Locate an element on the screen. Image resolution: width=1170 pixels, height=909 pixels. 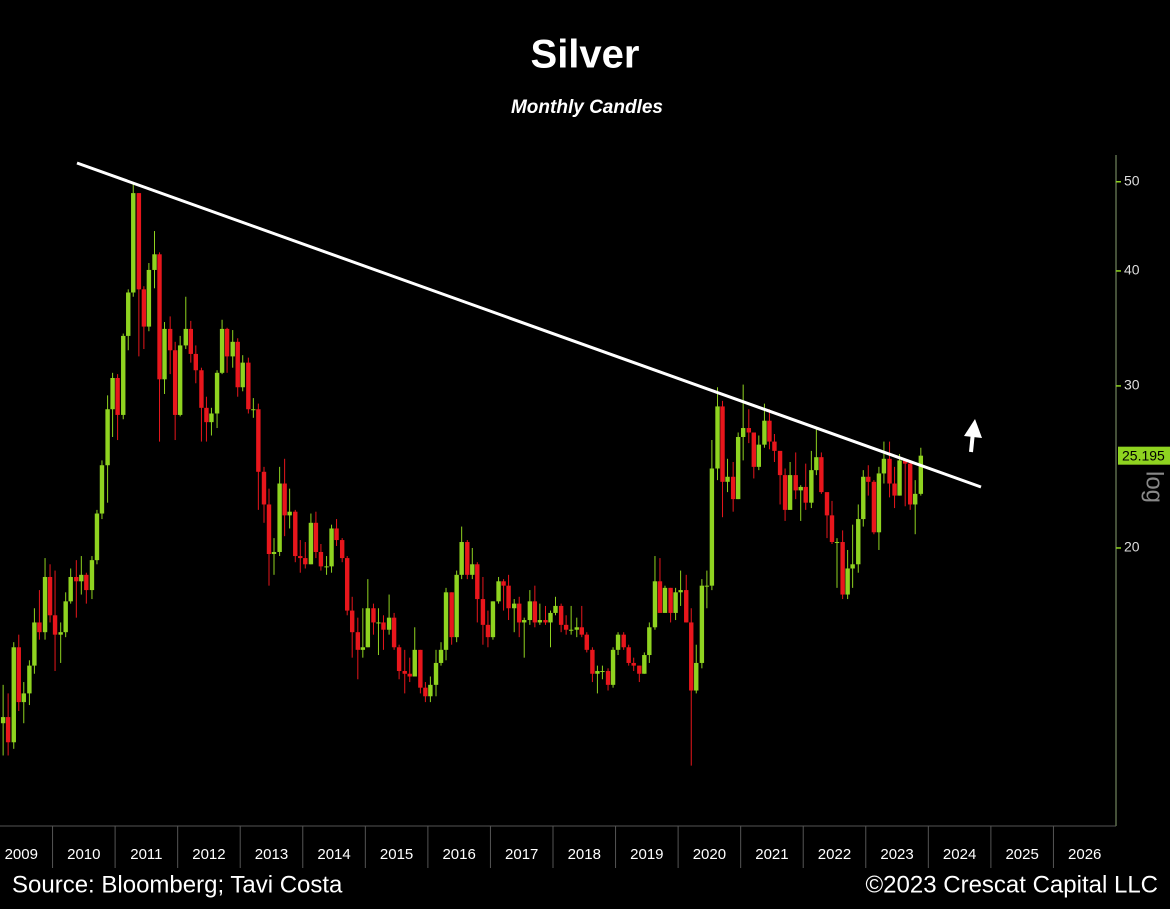
x-tick-label: 2010 is located at coordinates (83, 854).